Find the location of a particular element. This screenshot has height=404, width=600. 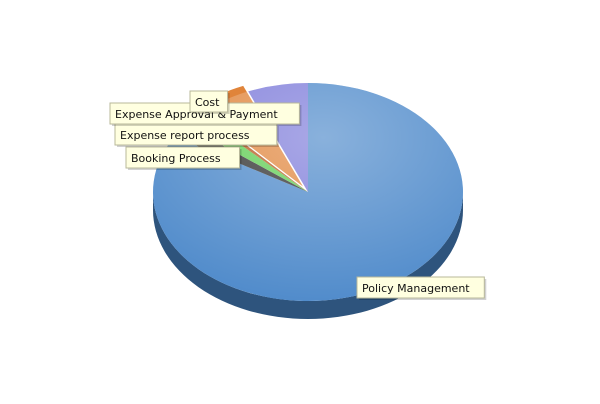

pie-label-text-1: Booking Process is located at coordinates (176, 158).